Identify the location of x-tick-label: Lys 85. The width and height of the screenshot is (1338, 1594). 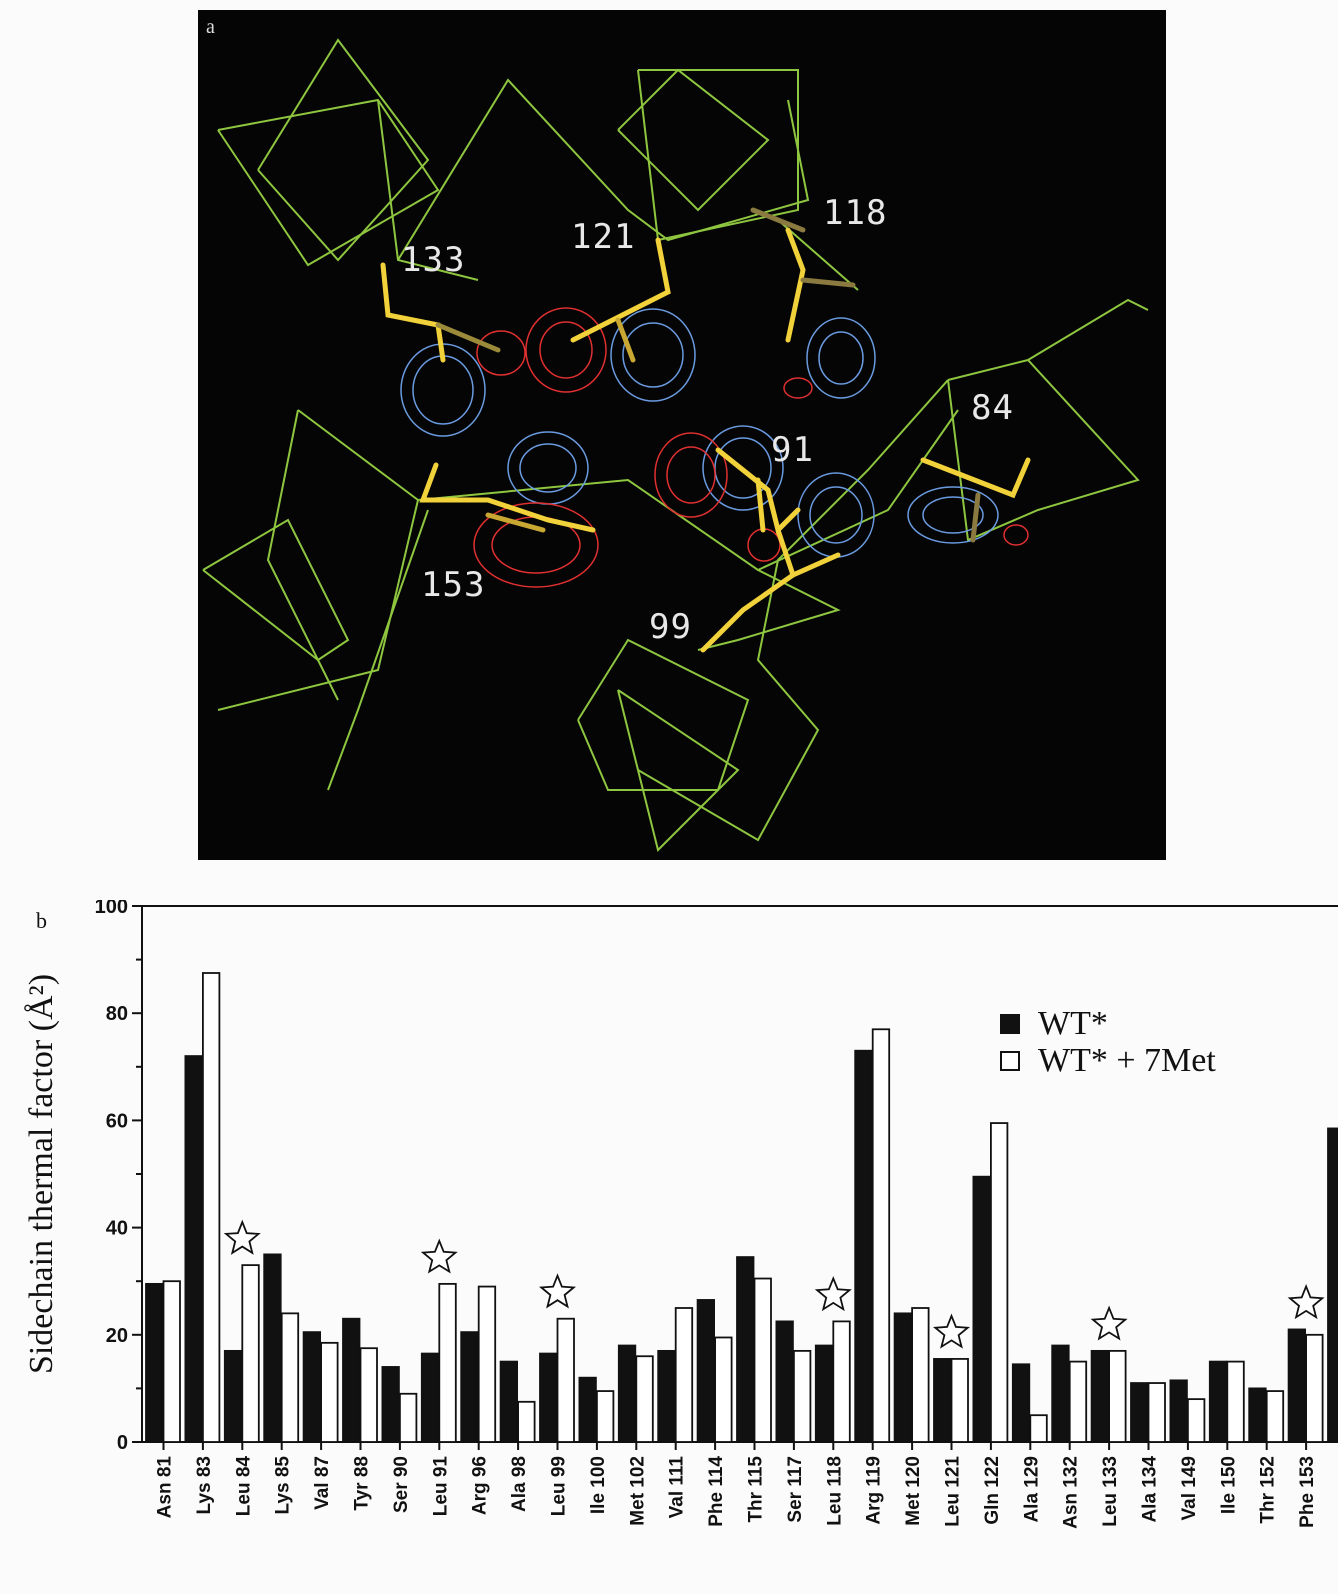
(283, 1485).